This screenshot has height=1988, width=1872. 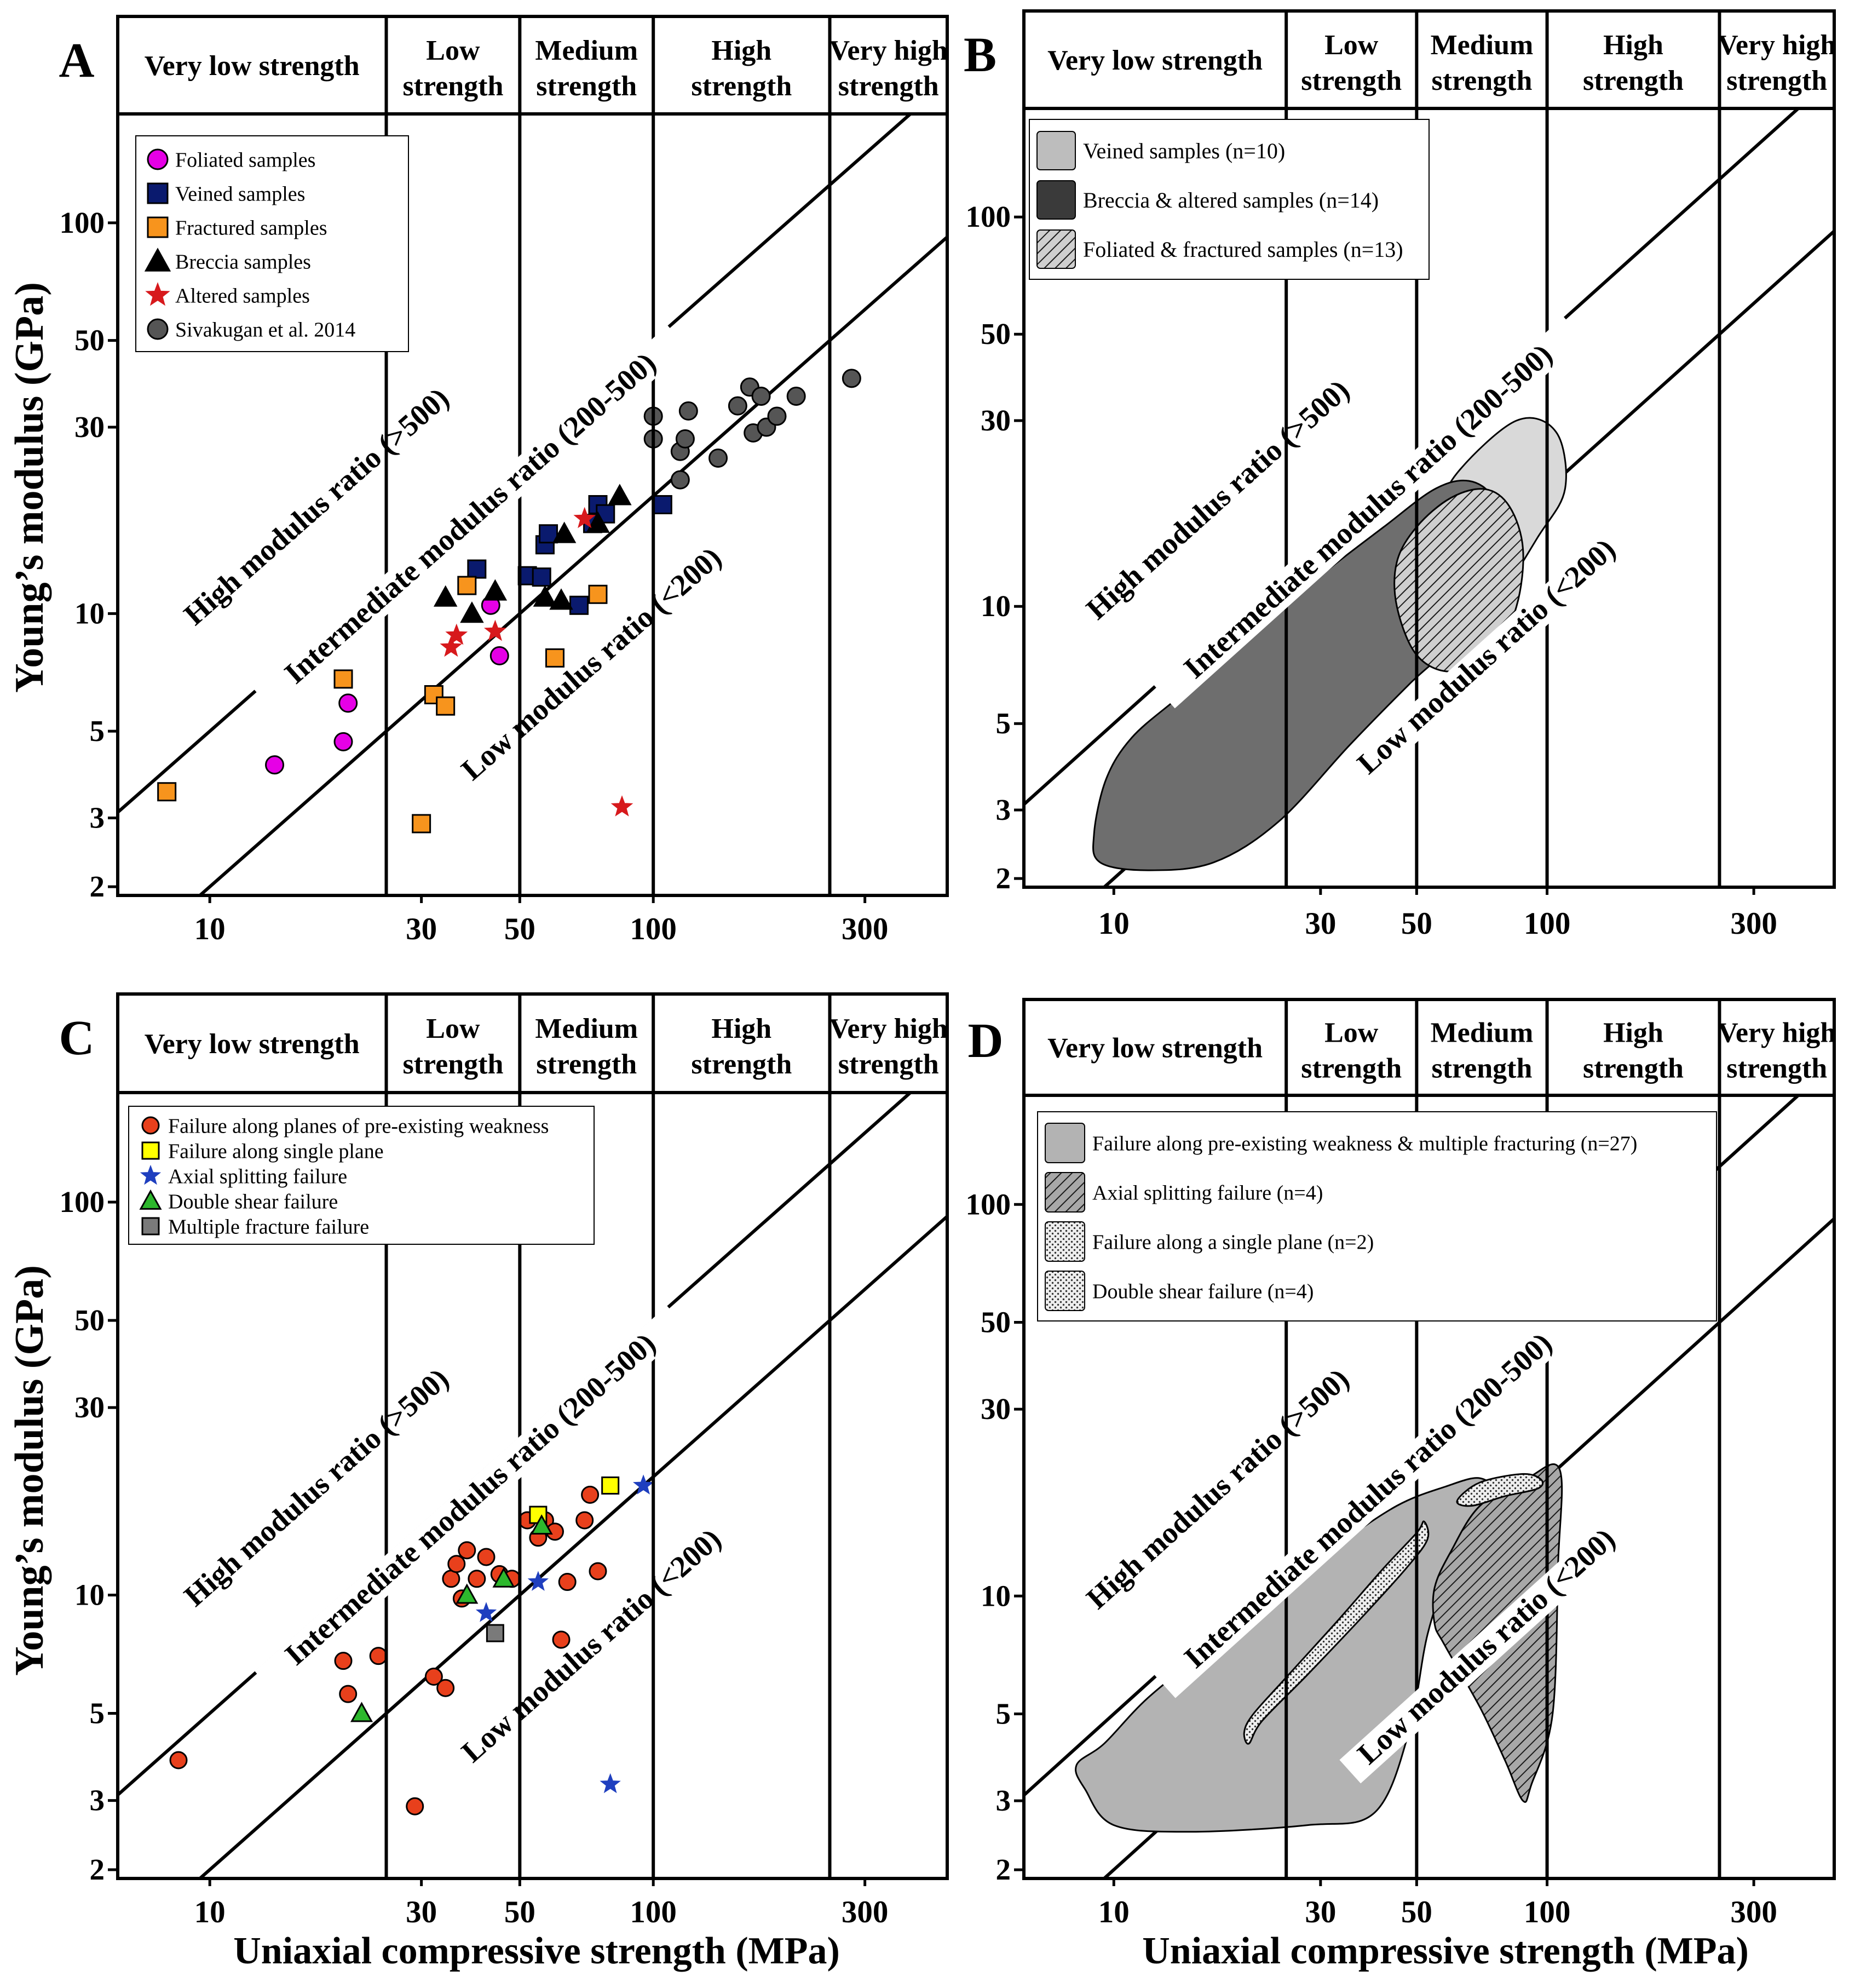 What do you see at coordinates (579, 605) in the screenshot?
I see `point-veined-samples` at bounding box center [579, 605].